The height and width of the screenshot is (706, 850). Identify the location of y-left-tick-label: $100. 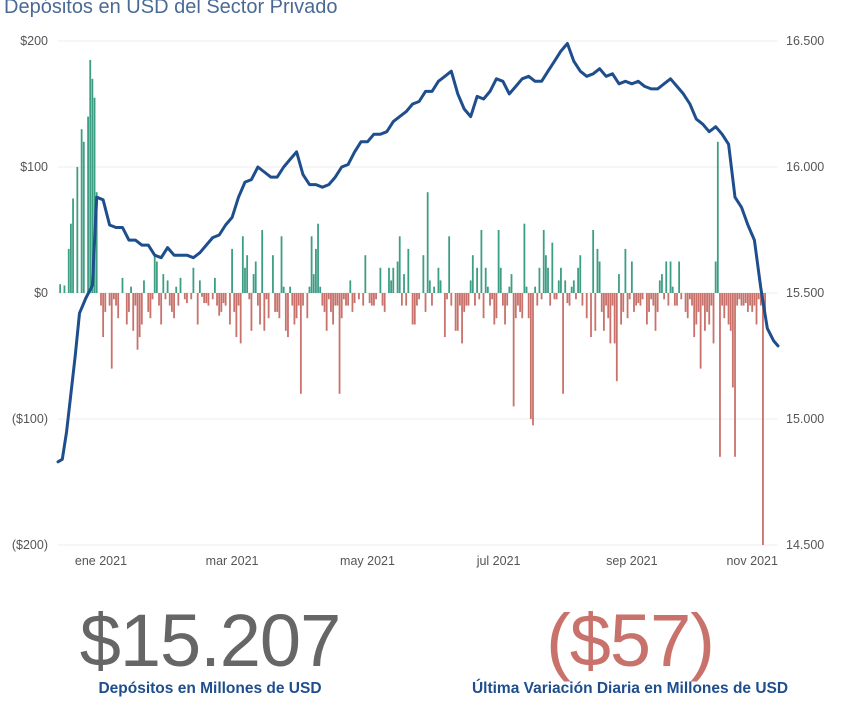
(34, 167).